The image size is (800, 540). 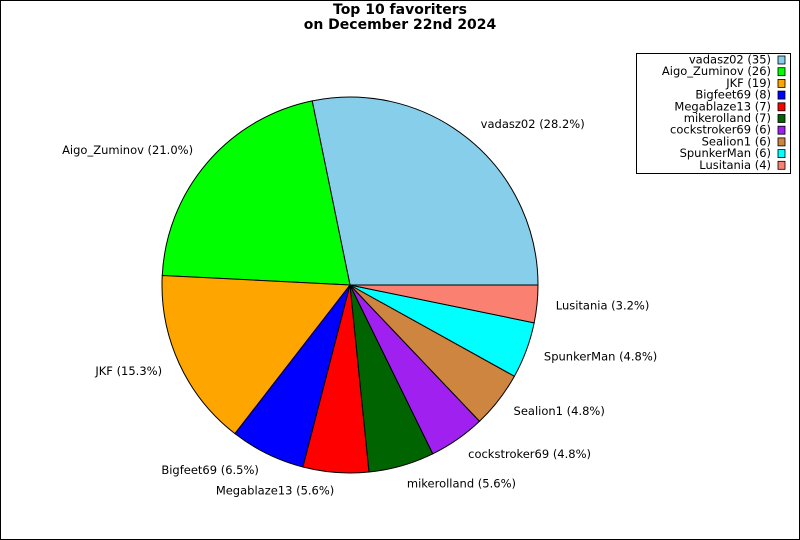 What do you see at coordinates (735, 165) in the screenshot?
I see `legend-label: Lusitania (4)` at bounding box center [735, 165].